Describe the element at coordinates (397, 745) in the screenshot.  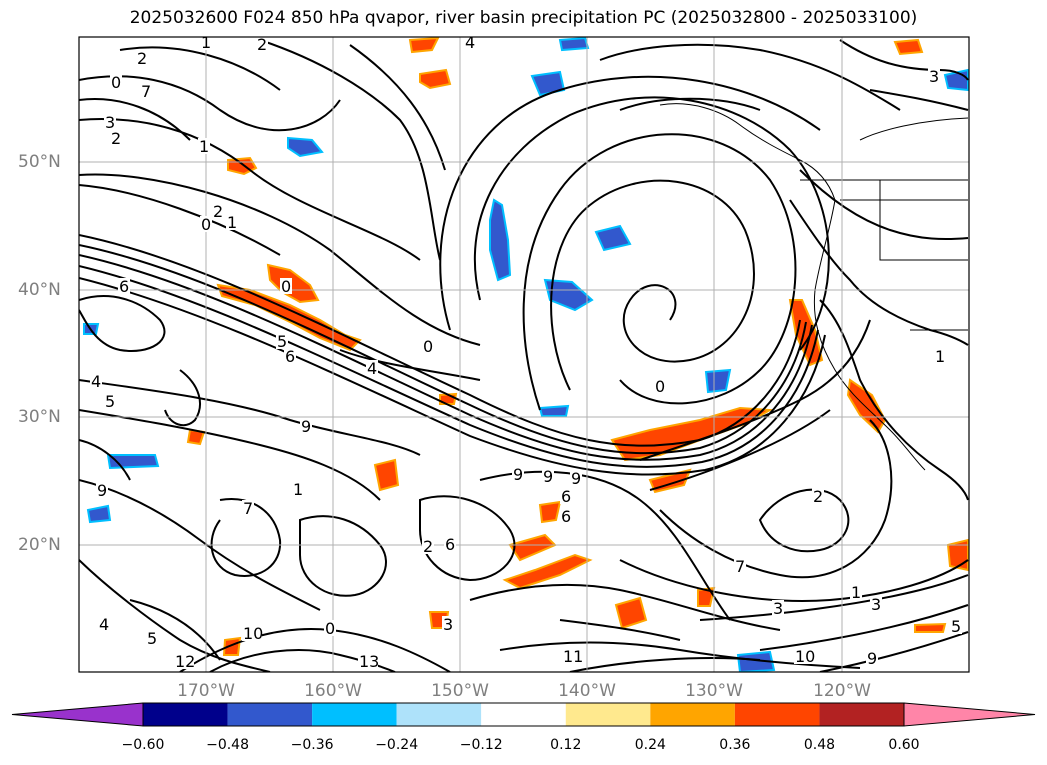
I see `colorbar-tick-label: −0.24` at that location.